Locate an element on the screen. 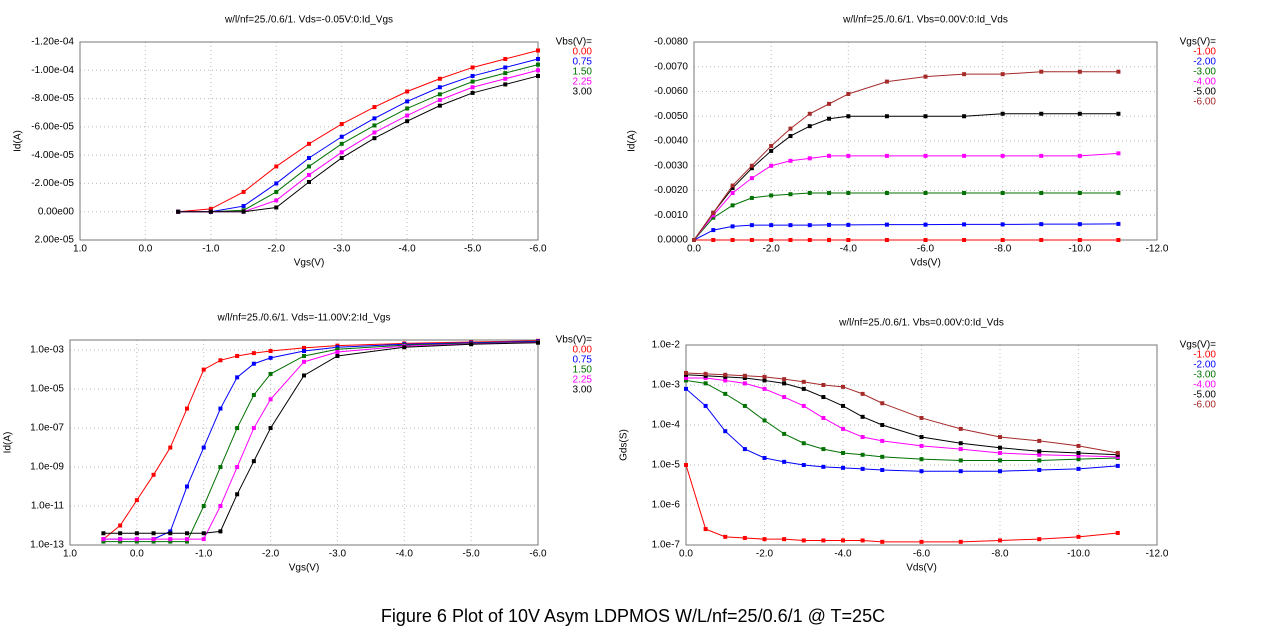 The image size is (1266, 640). legend-entry: 1.50 is located at coordinates (583, 72).